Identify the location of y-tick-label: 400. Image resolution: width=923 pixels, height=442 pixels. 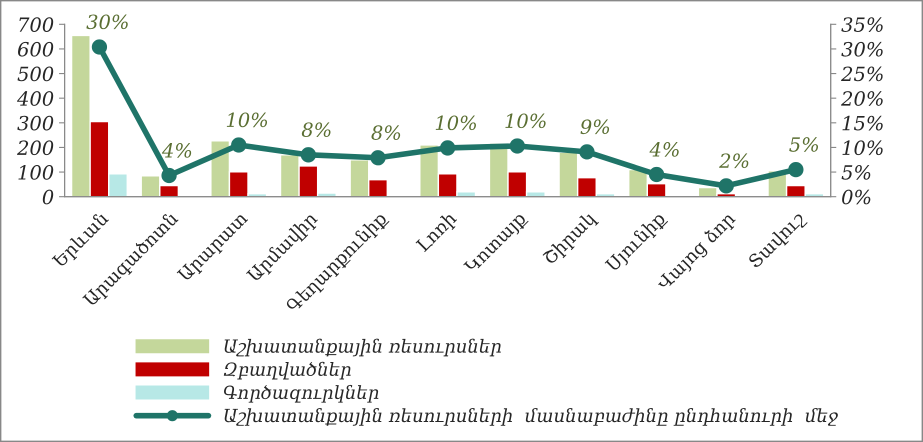
(35, 98).